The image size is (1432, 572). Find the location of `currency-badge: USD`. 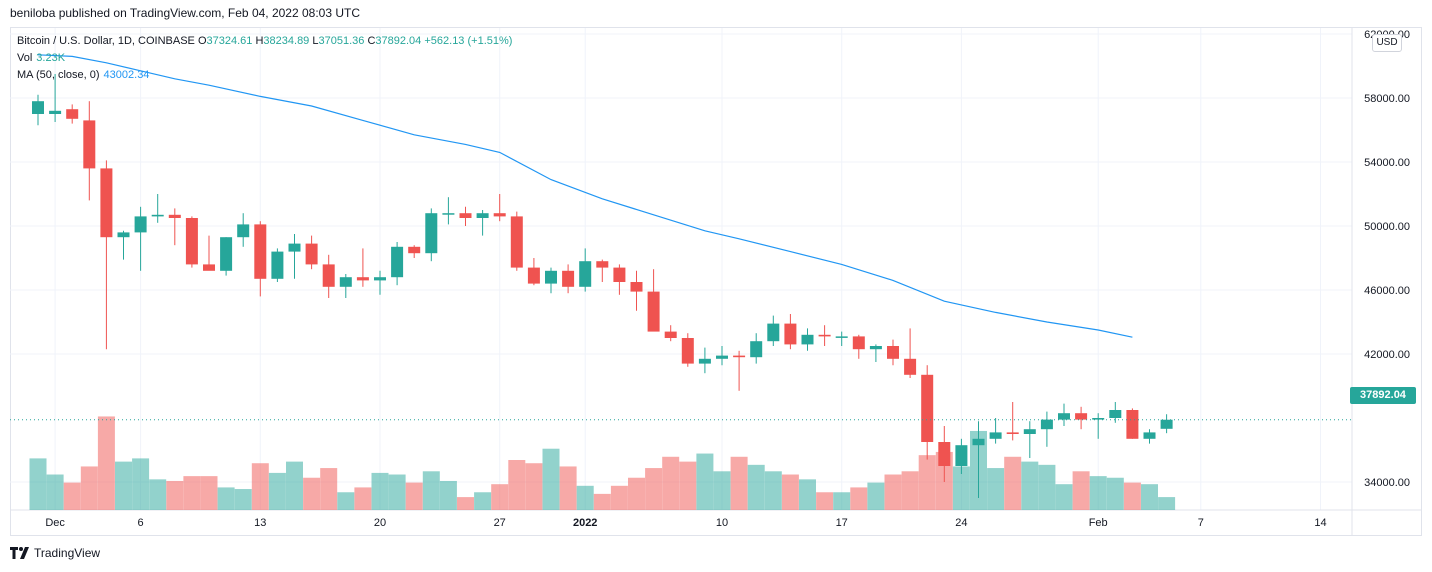

currency-badge: USD is located at coordinates (1387, 43).